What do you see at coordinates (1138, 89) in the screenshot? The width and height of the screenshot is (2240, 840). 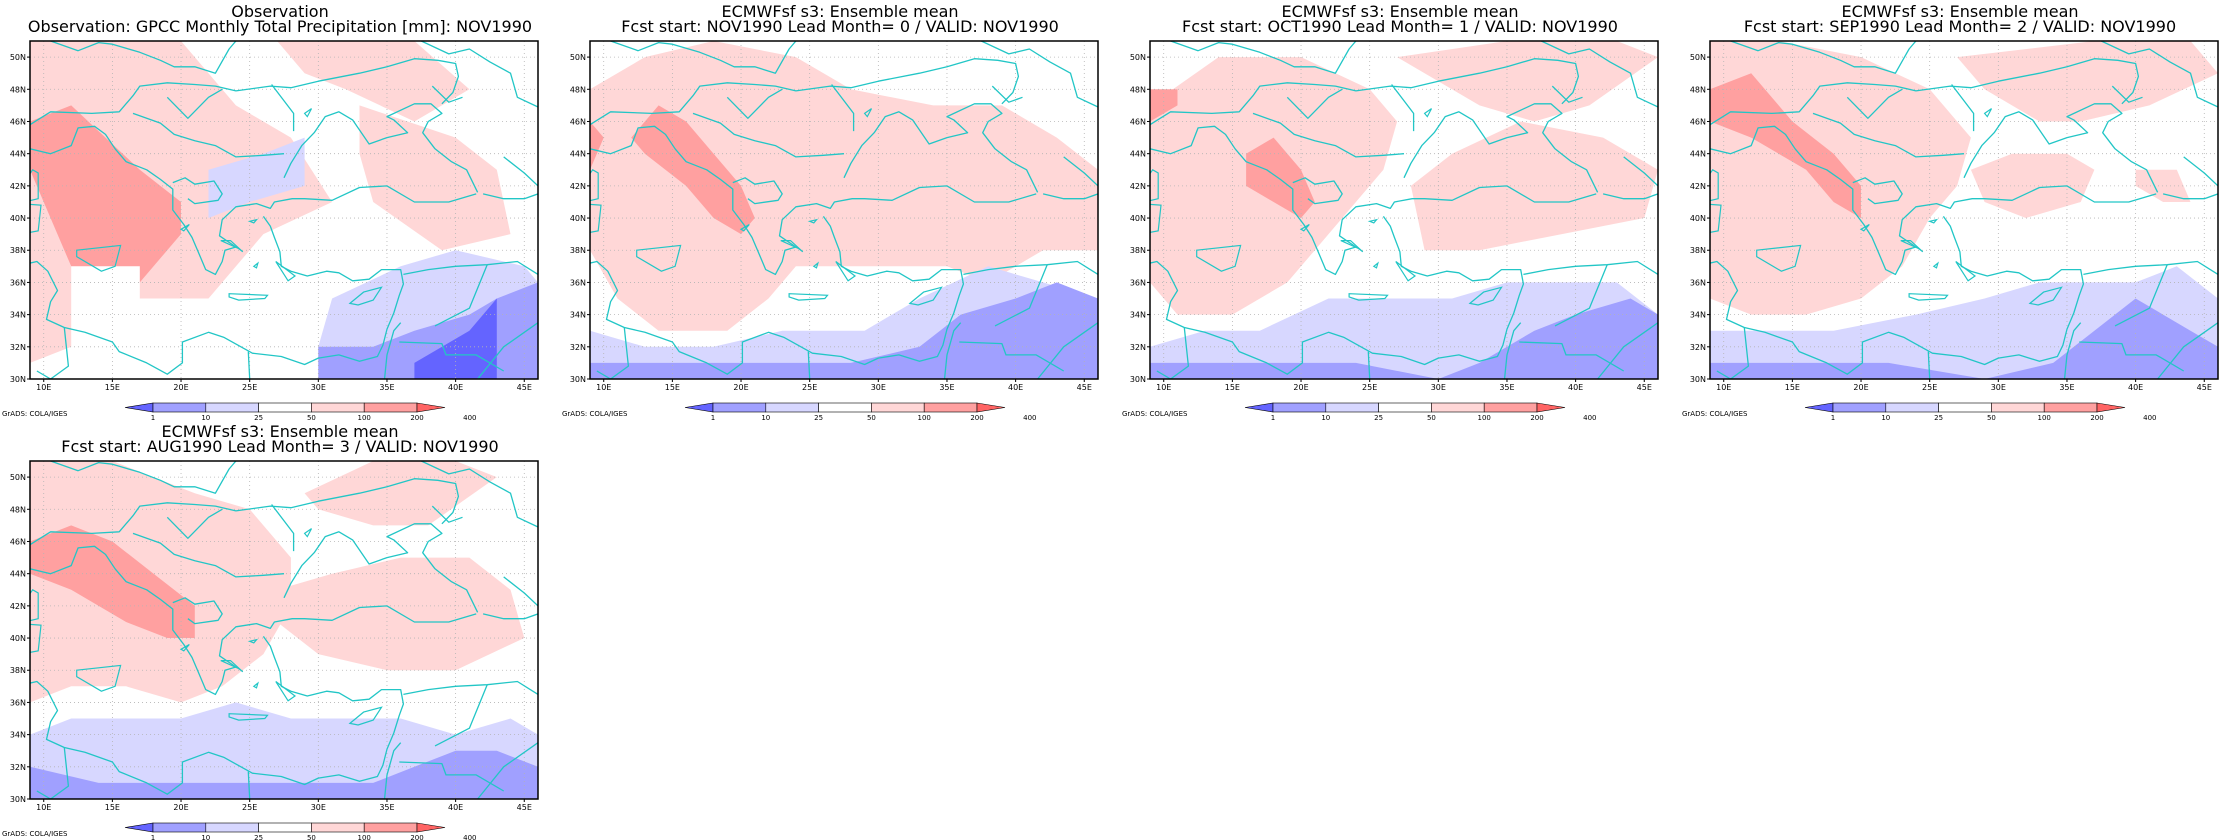 I see `y-tick-label: 48N` at bounding box center [1138, 89].